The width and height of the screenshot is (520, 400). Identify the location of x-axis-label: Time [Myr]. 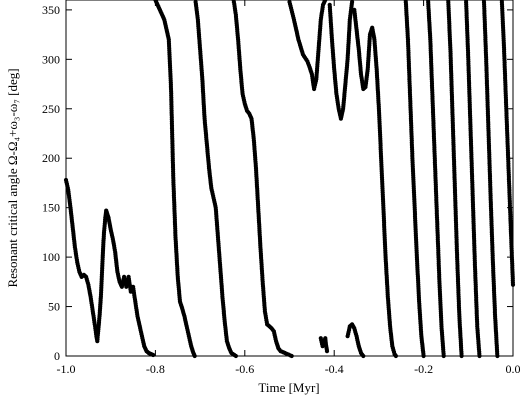
(288, 387).